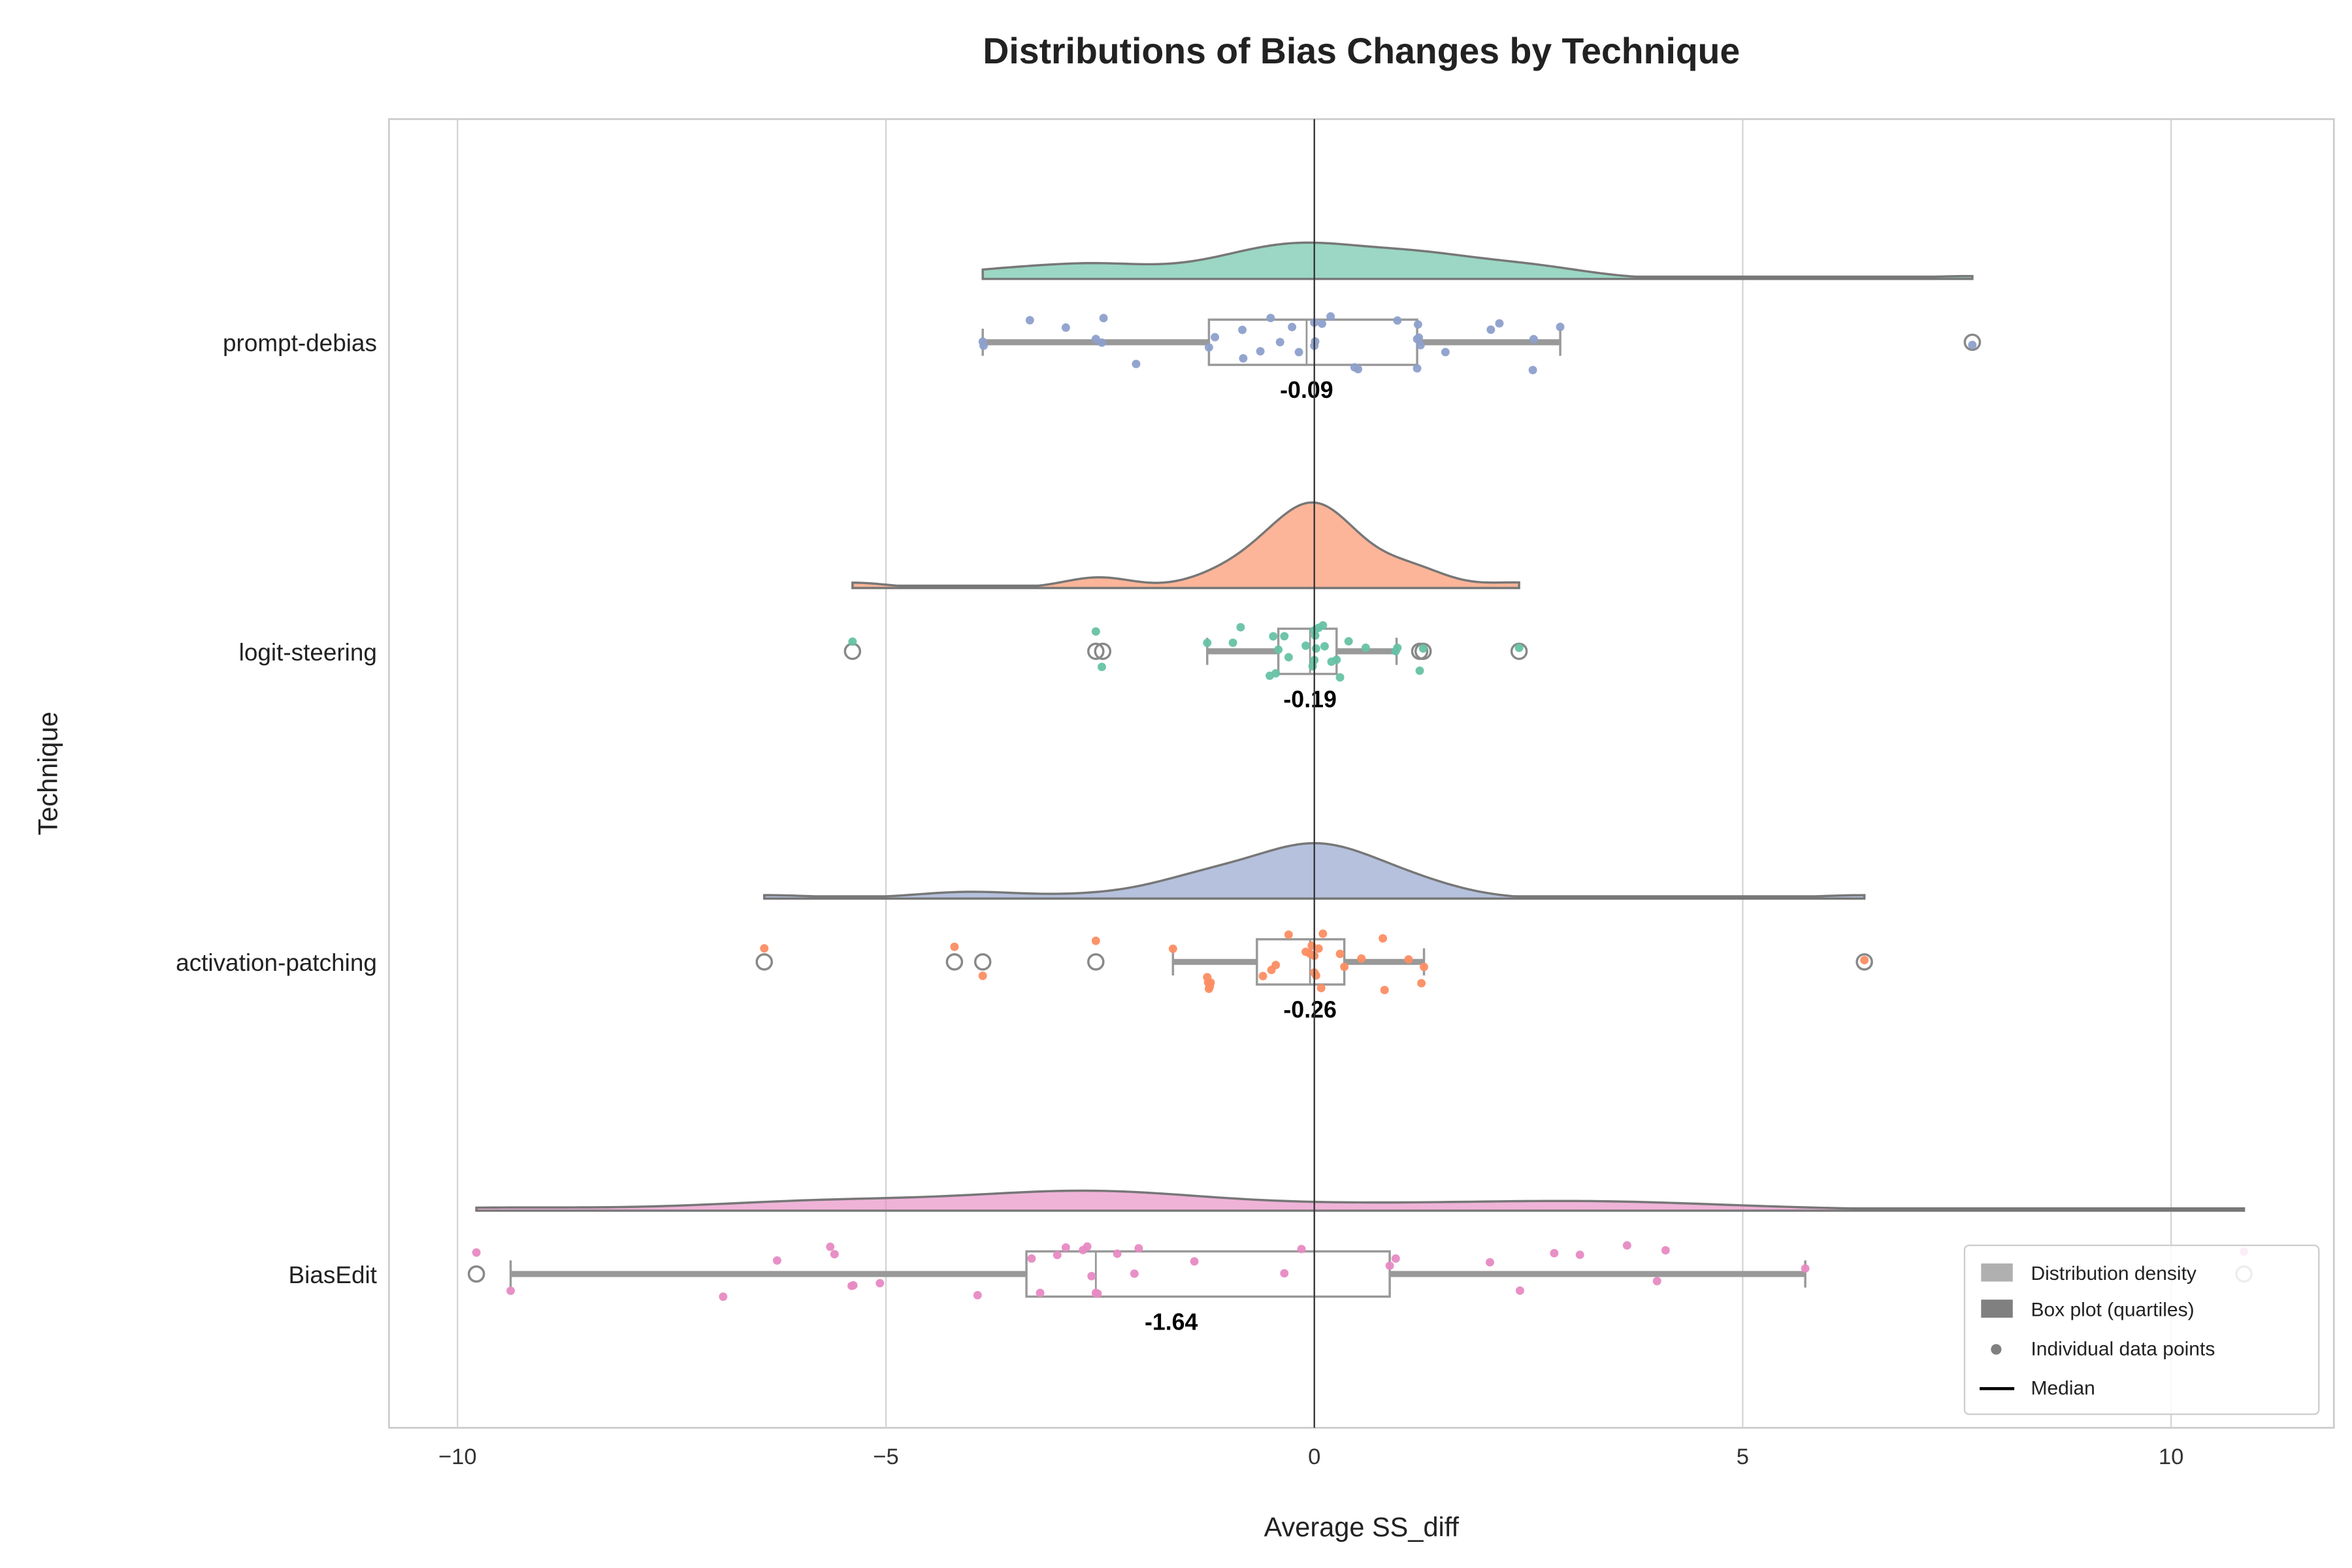  What do you see at coordinates (1743, 1457) in the screenshot?
I see `x-tick-label: 5` at bounding box center [1743, 1457].